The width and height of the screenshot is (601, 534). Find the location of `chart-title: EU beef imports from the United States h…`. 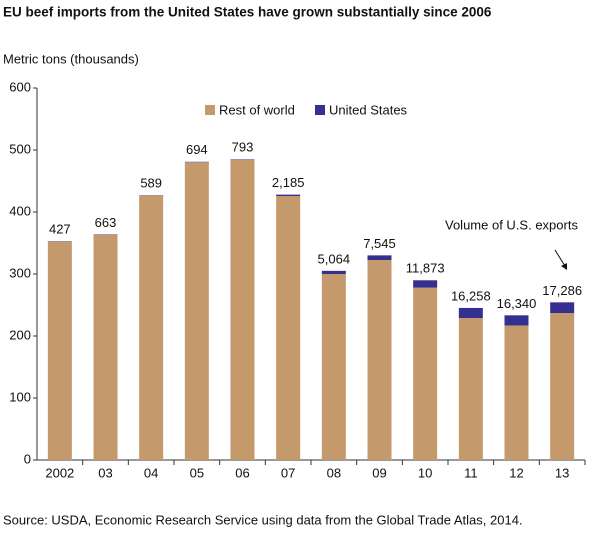

chart-title: EU beef imports from the United States h… is located at coordinates (247, 12).